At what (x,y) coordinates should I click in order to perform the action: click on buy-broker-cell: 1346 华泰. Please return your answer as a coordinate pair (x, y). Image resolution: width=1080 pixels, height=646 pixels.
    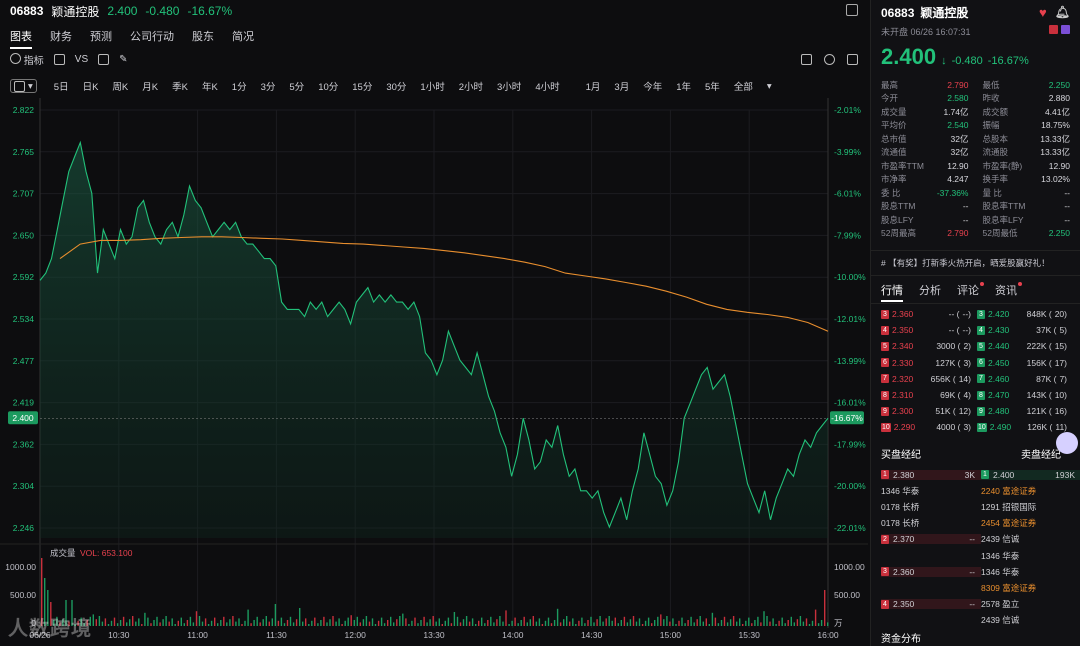
    Looking at the image, I should click on (931, 491).